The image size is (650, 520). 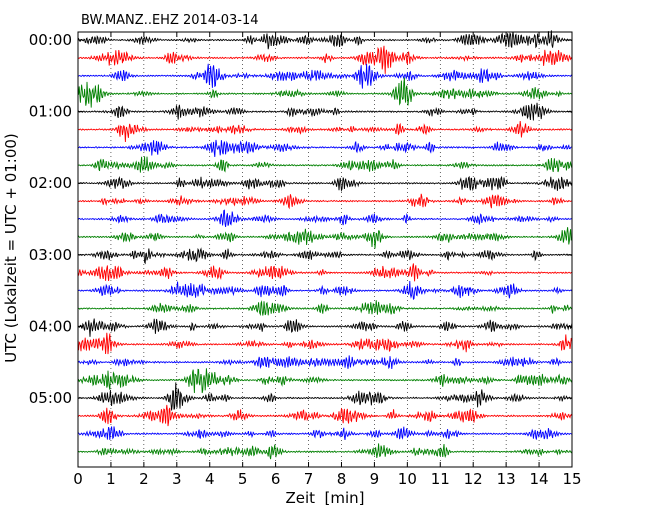 I want to click on x-tick-label: 2, so click(x=144, y=479).